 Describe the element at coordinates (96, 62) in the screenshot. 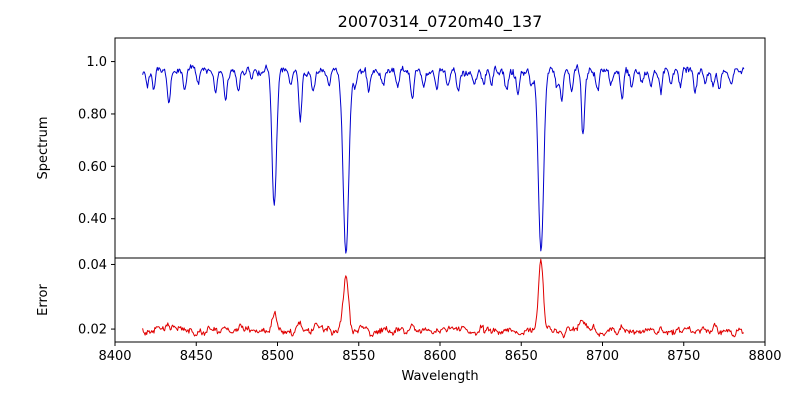

I see `tick-label: 1.0` at that location.